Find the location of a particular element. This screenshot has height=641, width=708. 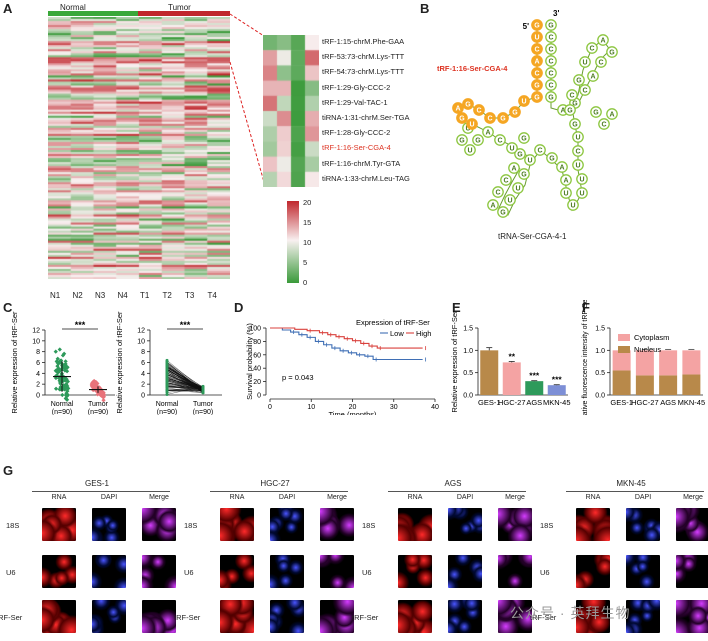

e-y-tick-label: 1.0 is located at coordinates (468, 351).